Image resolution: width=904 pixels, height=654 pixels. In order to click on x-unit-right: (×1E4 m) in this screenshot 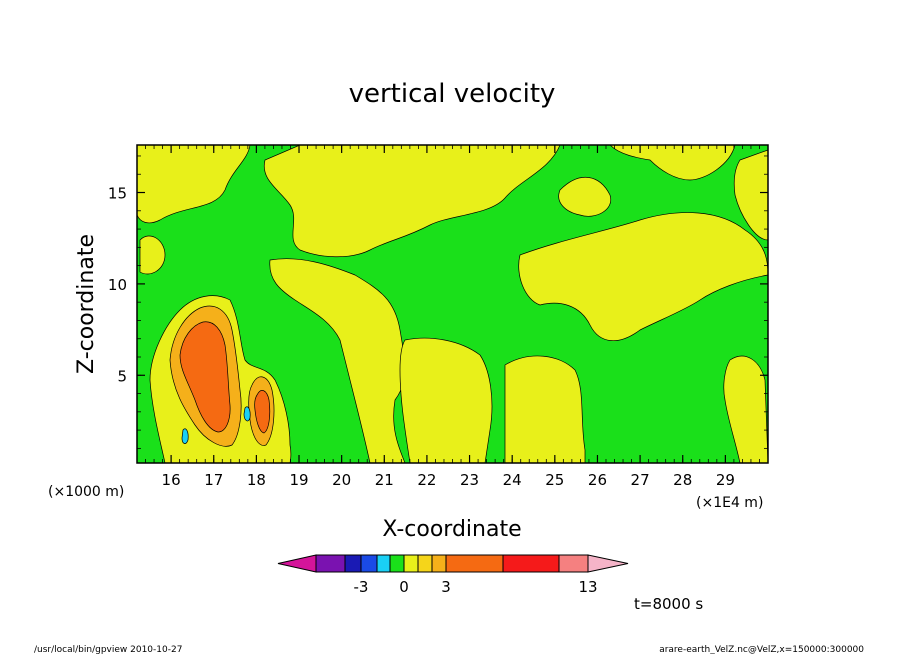, I will do `click(729, 503)`.